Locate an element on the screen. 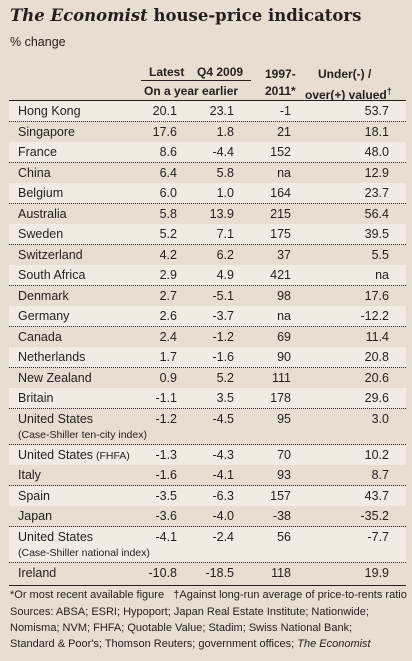 The height and width of the screenshot is (661, 412). header-bottom-rule is located at coordinates (207, 100).